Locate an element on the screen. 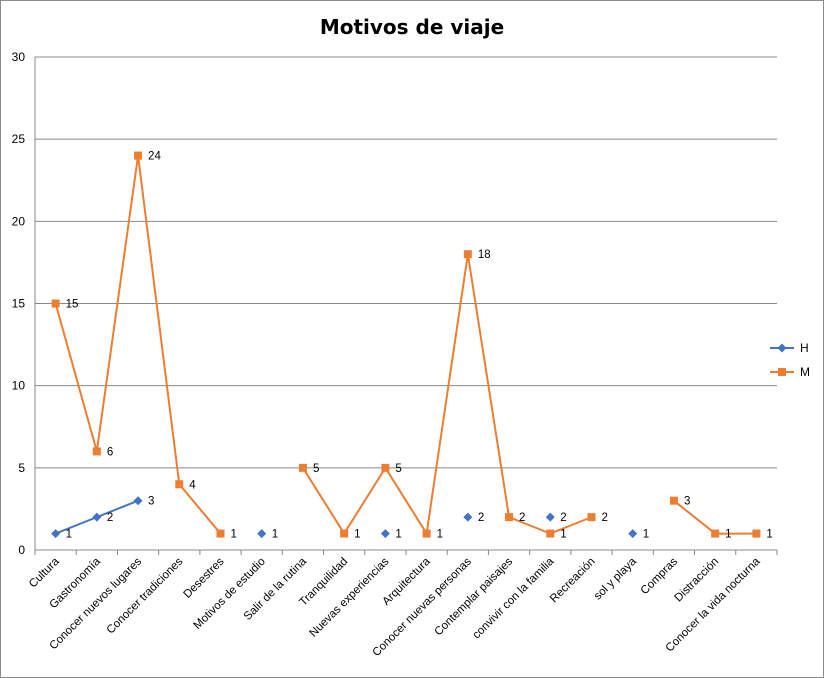 This screenshot has width=824, height=678. y-tick-label: 25 is located at coordinates (19, 139).